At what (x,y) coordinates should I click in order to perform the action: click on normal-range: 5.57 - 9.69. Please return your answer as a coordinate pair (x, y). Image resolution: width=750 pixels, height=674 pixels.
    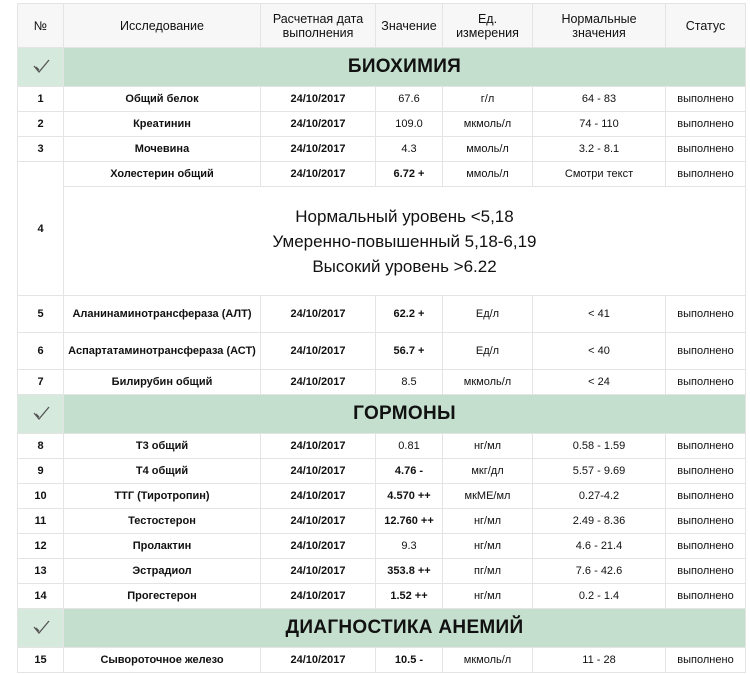
    Looking at the image, I should click on (599, 471).